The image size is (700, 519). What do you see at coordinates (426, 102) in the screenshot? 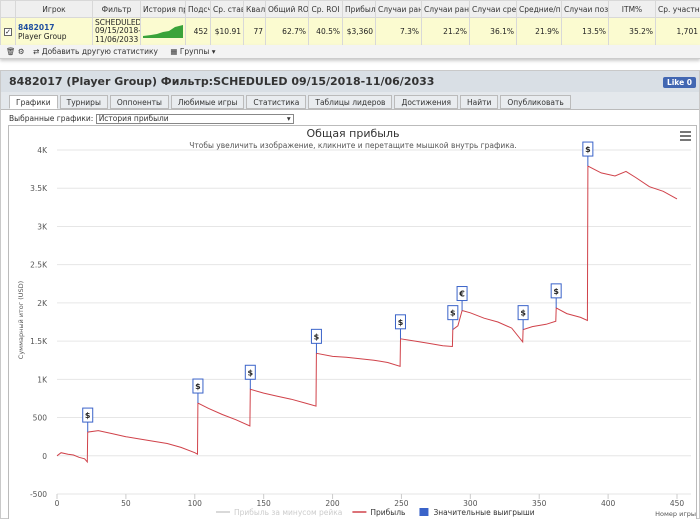
I see `tab: Достижения` at bounding box center [426, 102].